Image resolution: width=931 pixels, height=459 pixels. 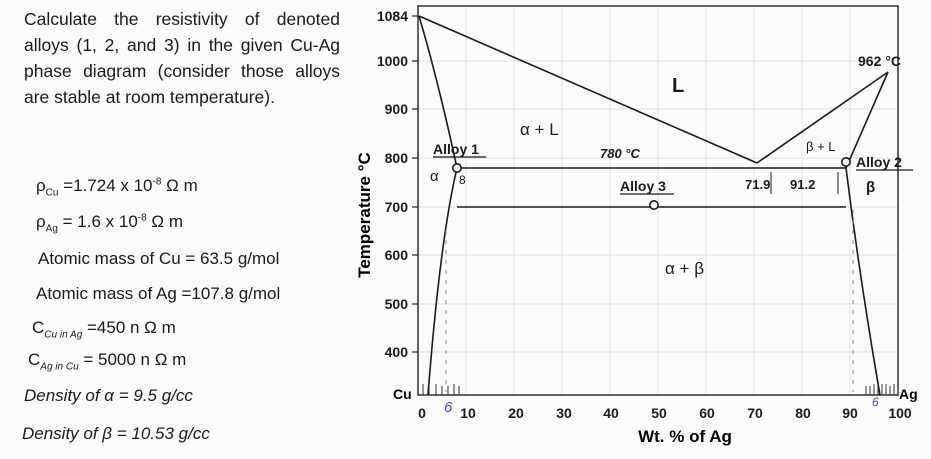 What do you see at coordinates (875, 402) in the screenshot?
I see `handwritten-6-right: 6` at bounding box center [875, 402].